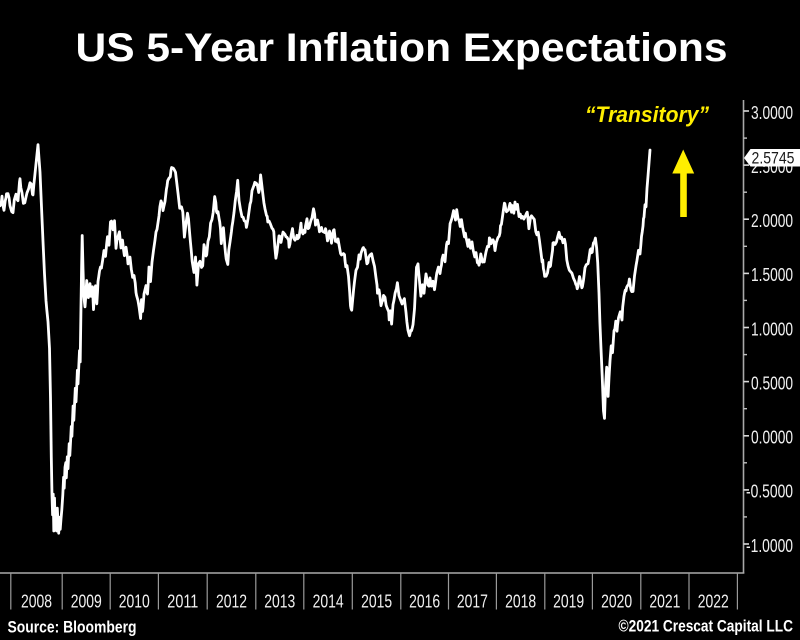 The width and height of the screenshot is (800, 640). Describe the element at coordinates (769, 492) in the screenshot. I see `svg-text: -0.5000` at that location.